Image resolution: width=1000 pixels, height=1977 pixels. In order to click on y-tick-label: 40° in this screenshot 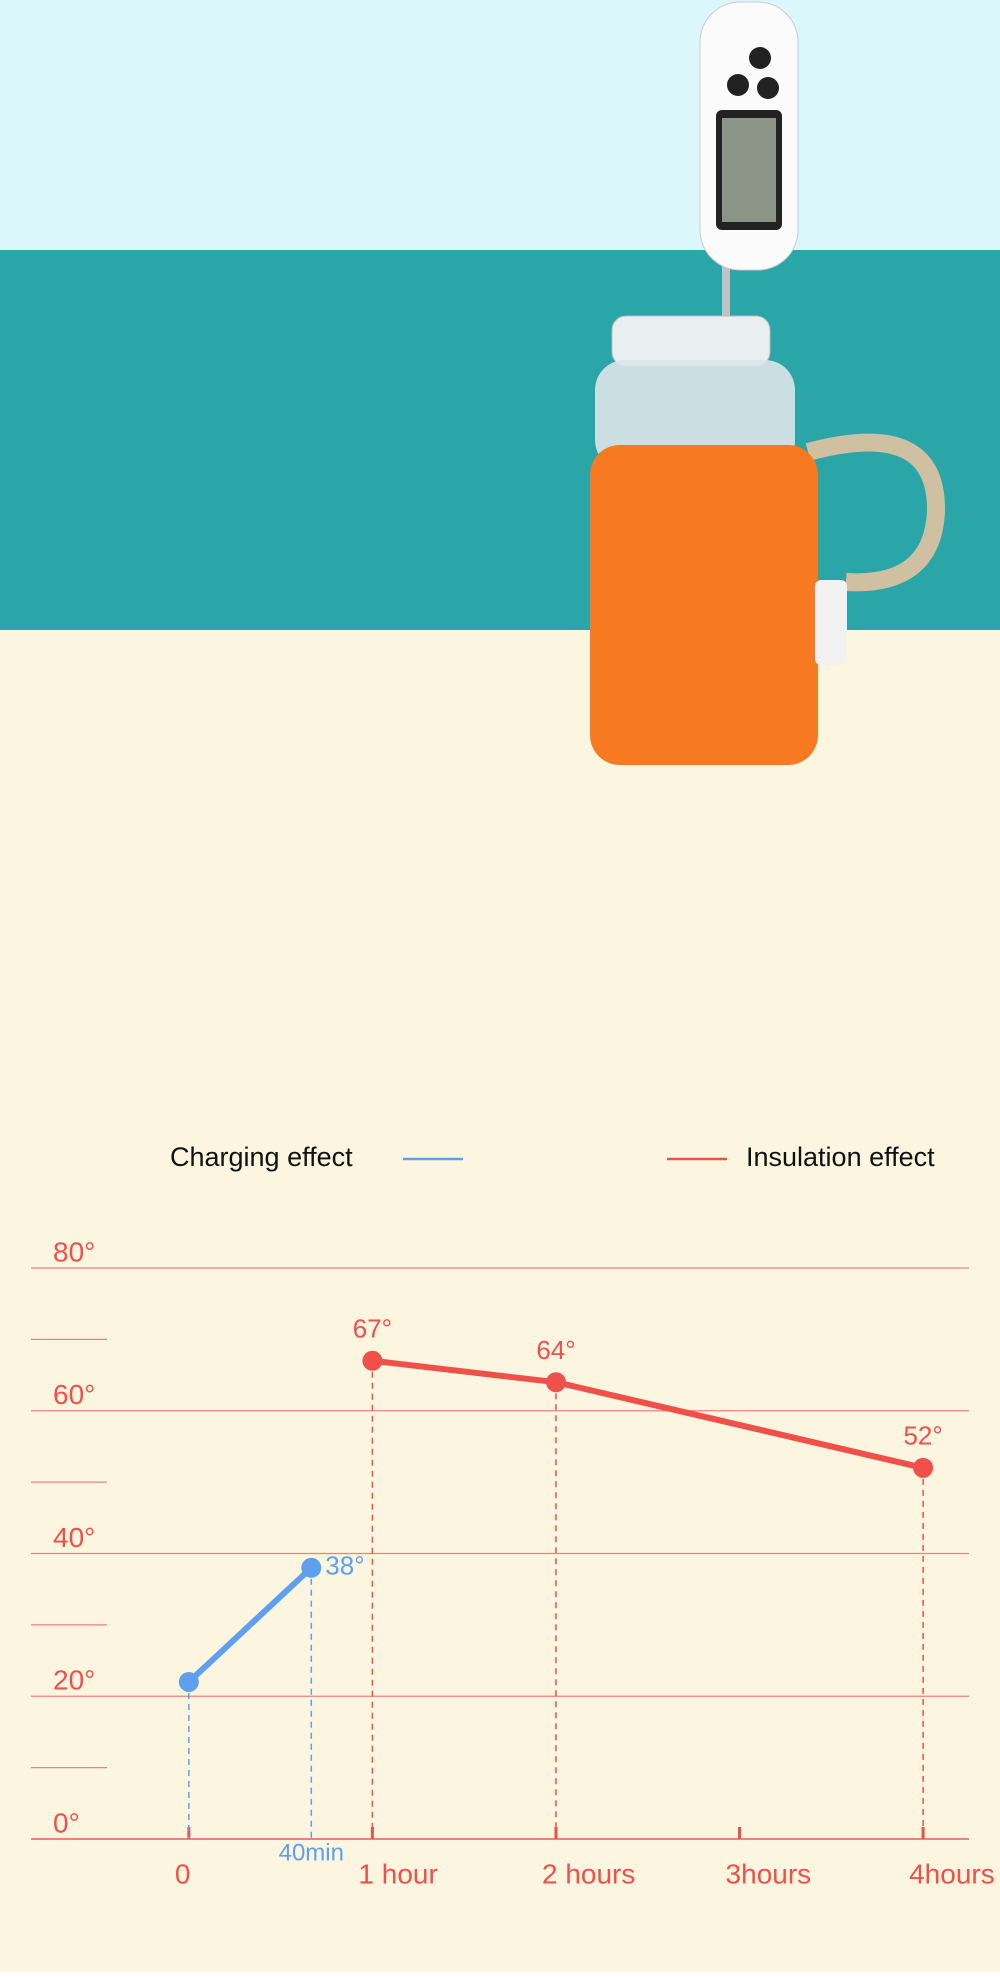, I will do `click(74, 1537)`.